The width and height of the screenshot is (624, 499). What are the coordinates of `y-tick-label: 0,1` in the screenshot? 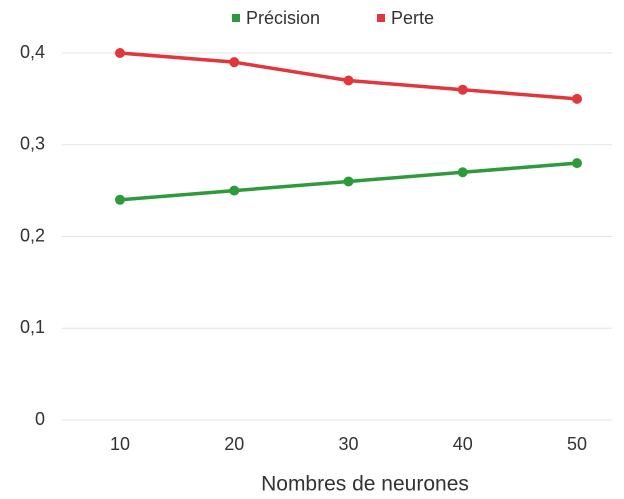 It's located at (32, 327).